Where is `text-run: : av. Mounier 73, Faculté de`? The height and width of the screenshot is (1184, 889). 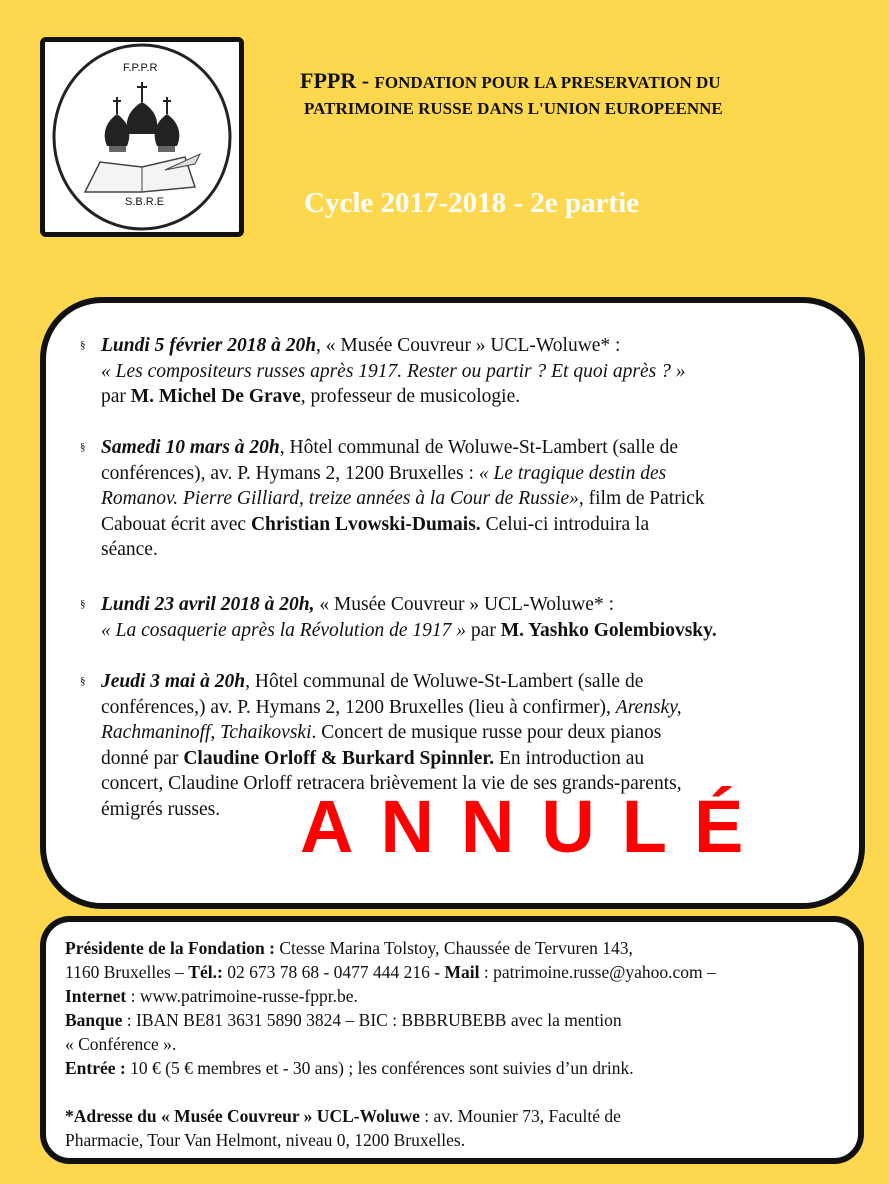 text-run: : av. Mounier 73, Faculté de is located at coordinates (520, 1116).